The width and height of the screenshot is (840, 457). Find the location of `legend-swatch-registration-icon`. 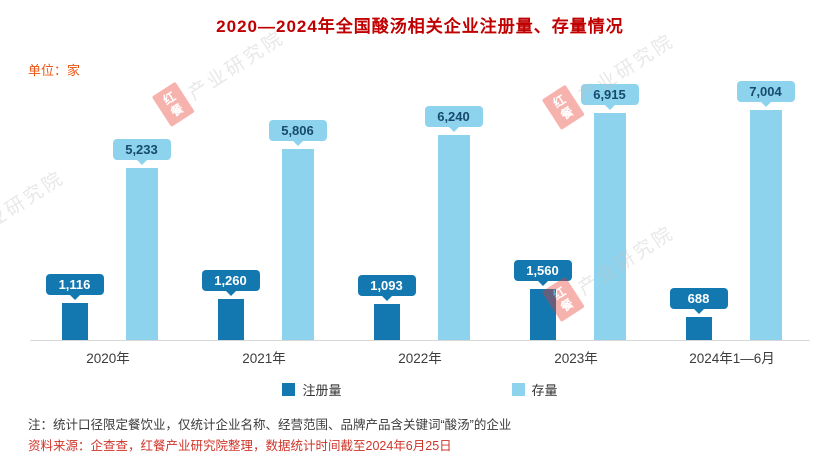

legend-swatch-registration-icon is located at coordinates (289, 389).